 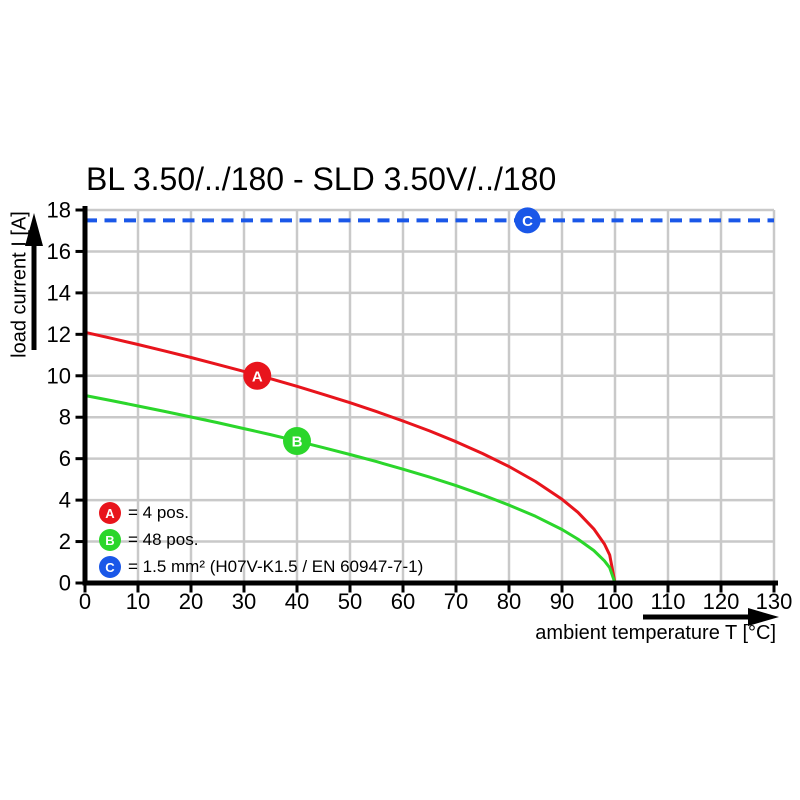 I want to click on y-tick-label: 8, so click(x=65, y=417).